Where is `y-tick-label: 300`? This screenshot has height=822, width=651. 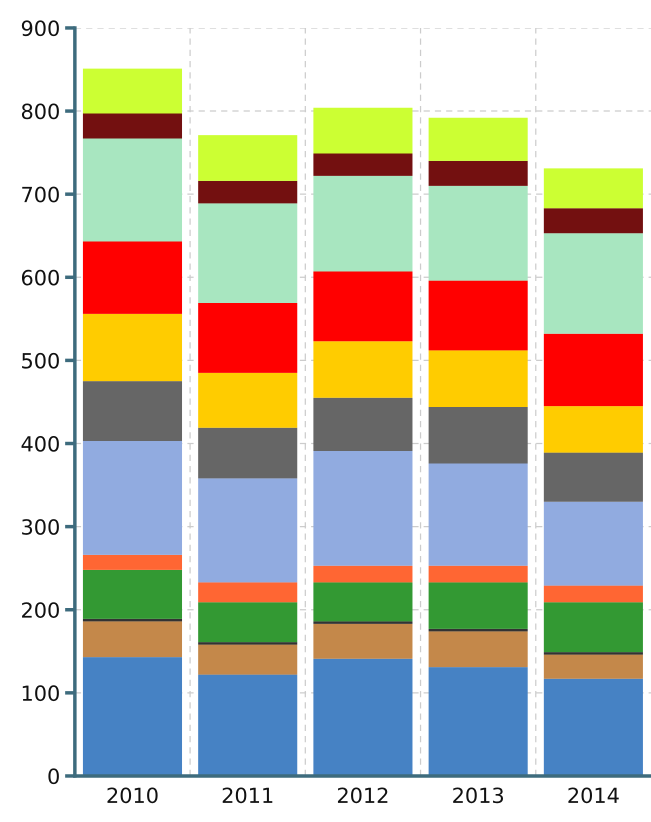 y-tick-label: 300 is located at coordinates (40, 527).